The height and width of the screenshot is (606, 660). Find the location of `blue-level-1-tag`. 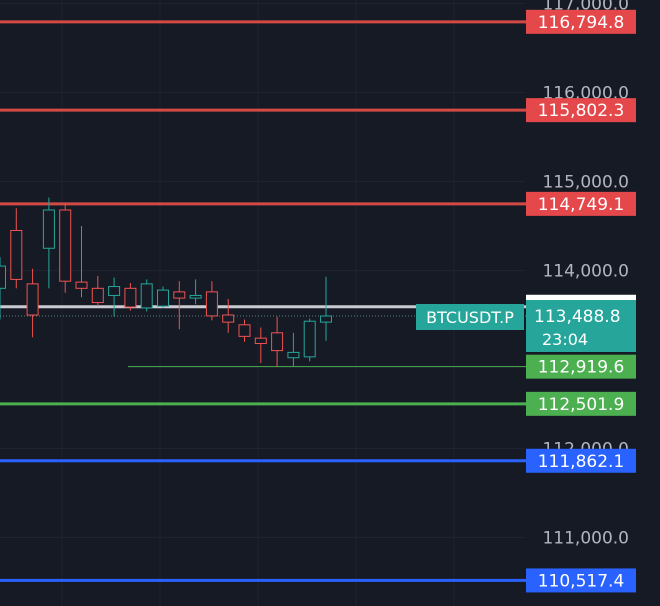

blue-level-1-tag is located at coordinates (581, 460).